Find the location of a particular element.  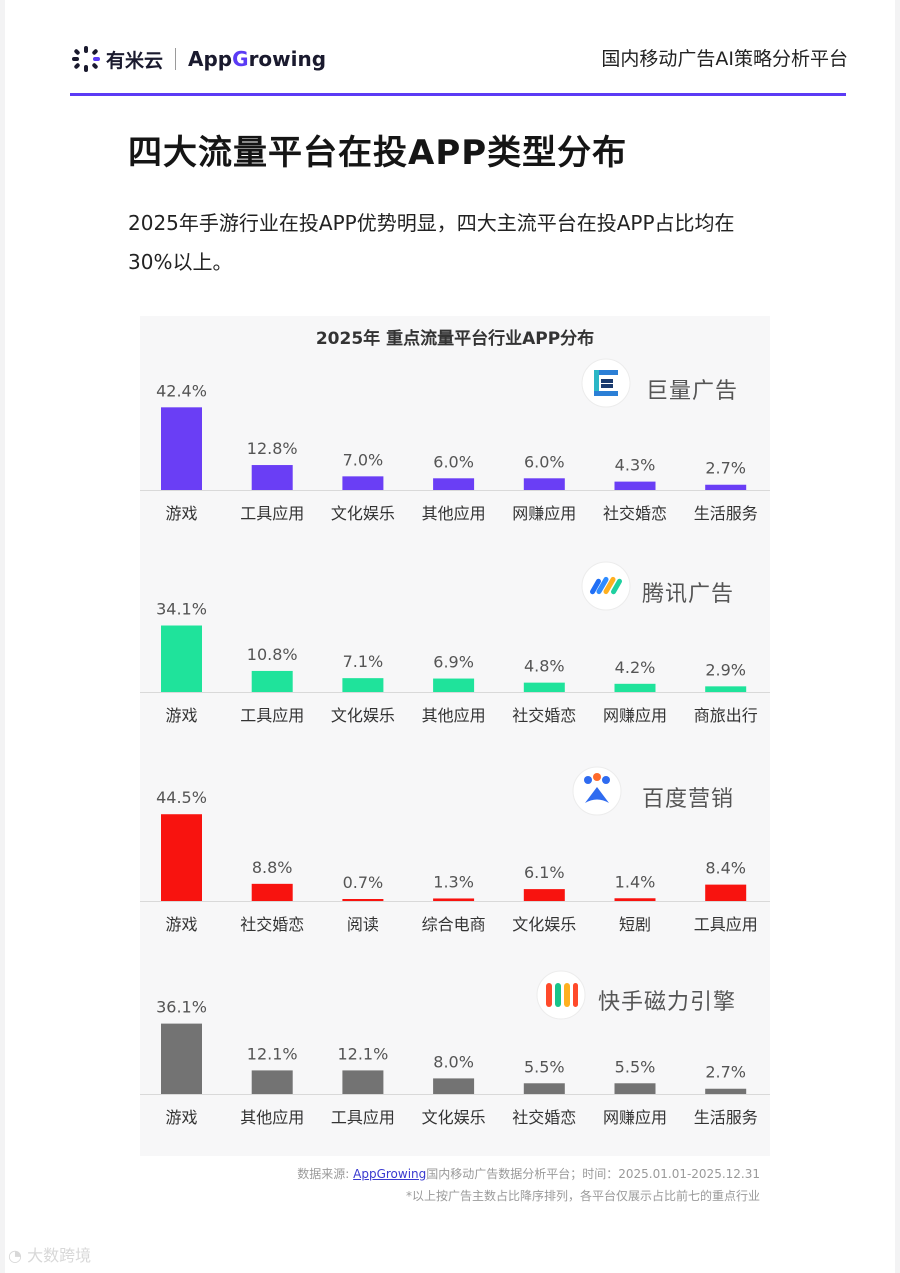

header-platform-title: 国内移动广告AI策略分析平台 is located at coordinates (724, 59).